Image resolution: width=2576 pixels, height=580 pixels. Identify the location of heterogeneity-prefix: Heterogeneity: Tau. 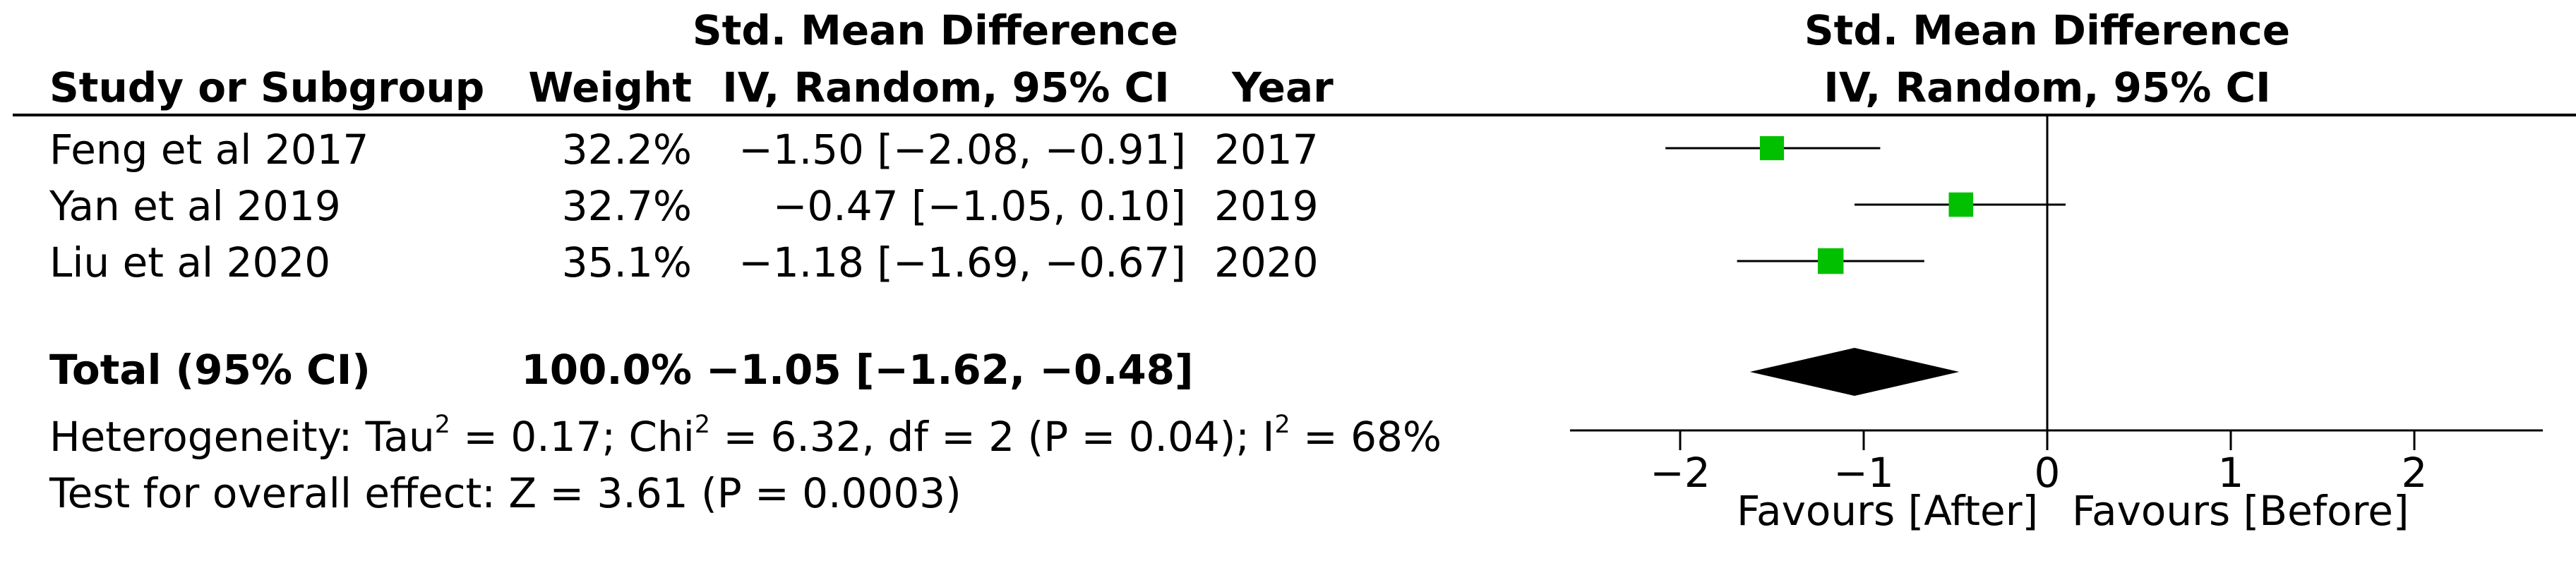
(242, 437).